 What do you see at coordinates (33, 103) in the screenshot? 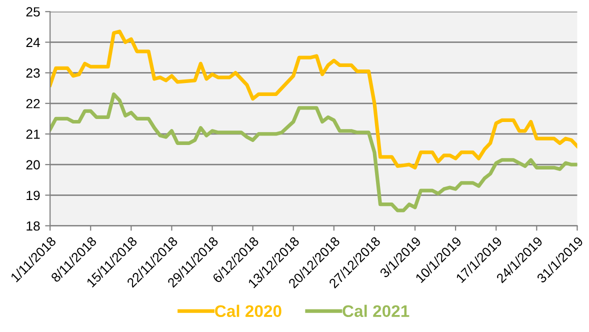
I see `y-tick-label: 22` at bounding box center [33, 103].